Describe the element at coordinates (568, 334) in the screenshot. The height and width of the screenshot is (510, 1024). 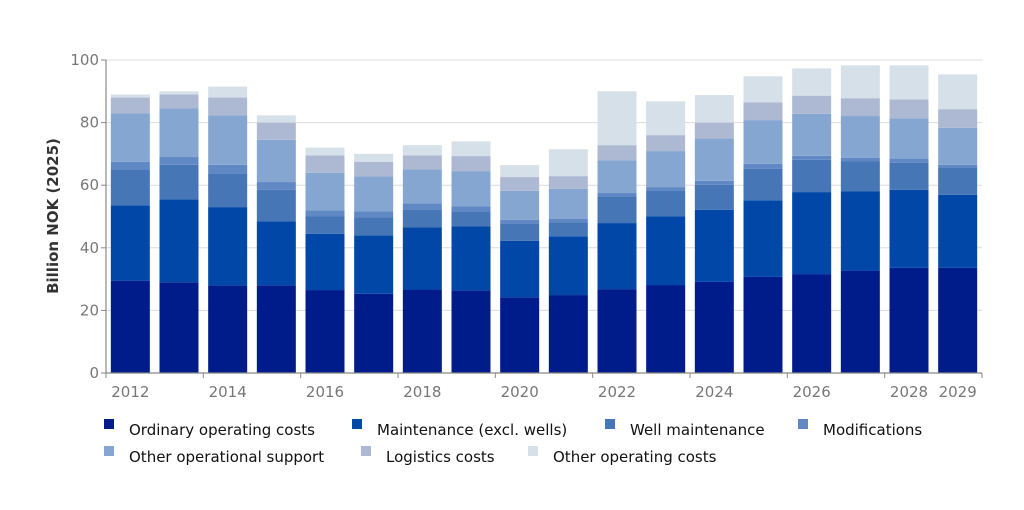
I see `bar-segment-ordinary-operating-costs-2021` at that location.